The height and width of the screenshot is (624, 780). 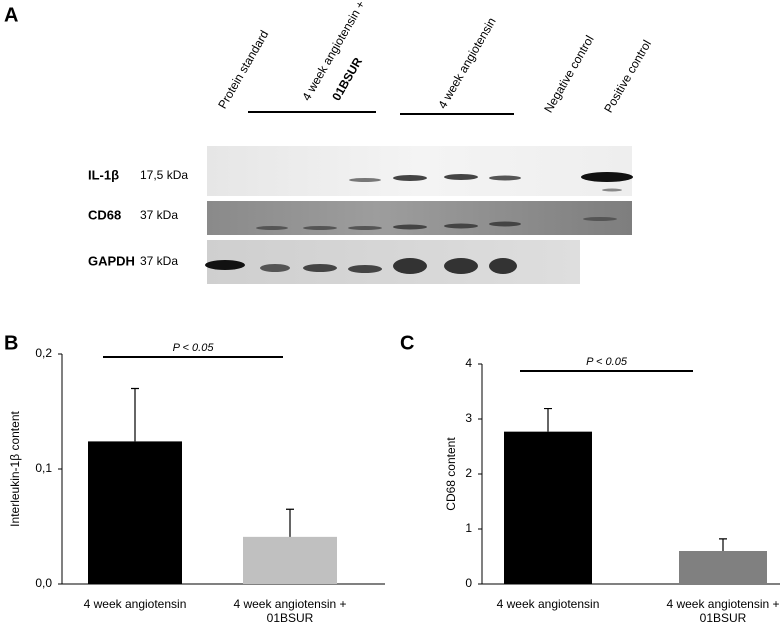 I want to click on y-tick-label: 3, so click(x=468, y=418).